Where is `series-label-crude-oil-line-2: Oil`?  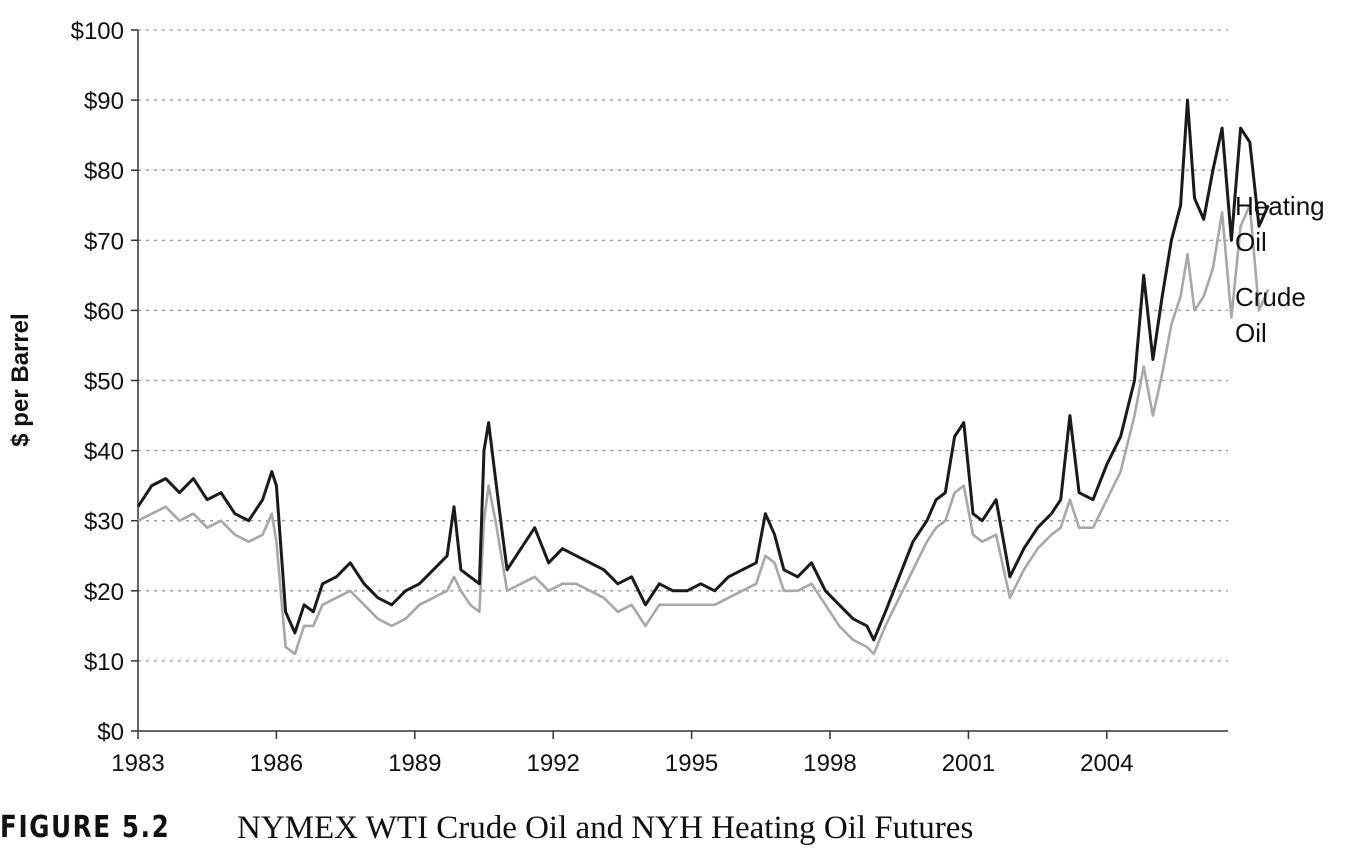
series-label-crude-oil-line-2: Oil is located at coordinates (1251, 333).